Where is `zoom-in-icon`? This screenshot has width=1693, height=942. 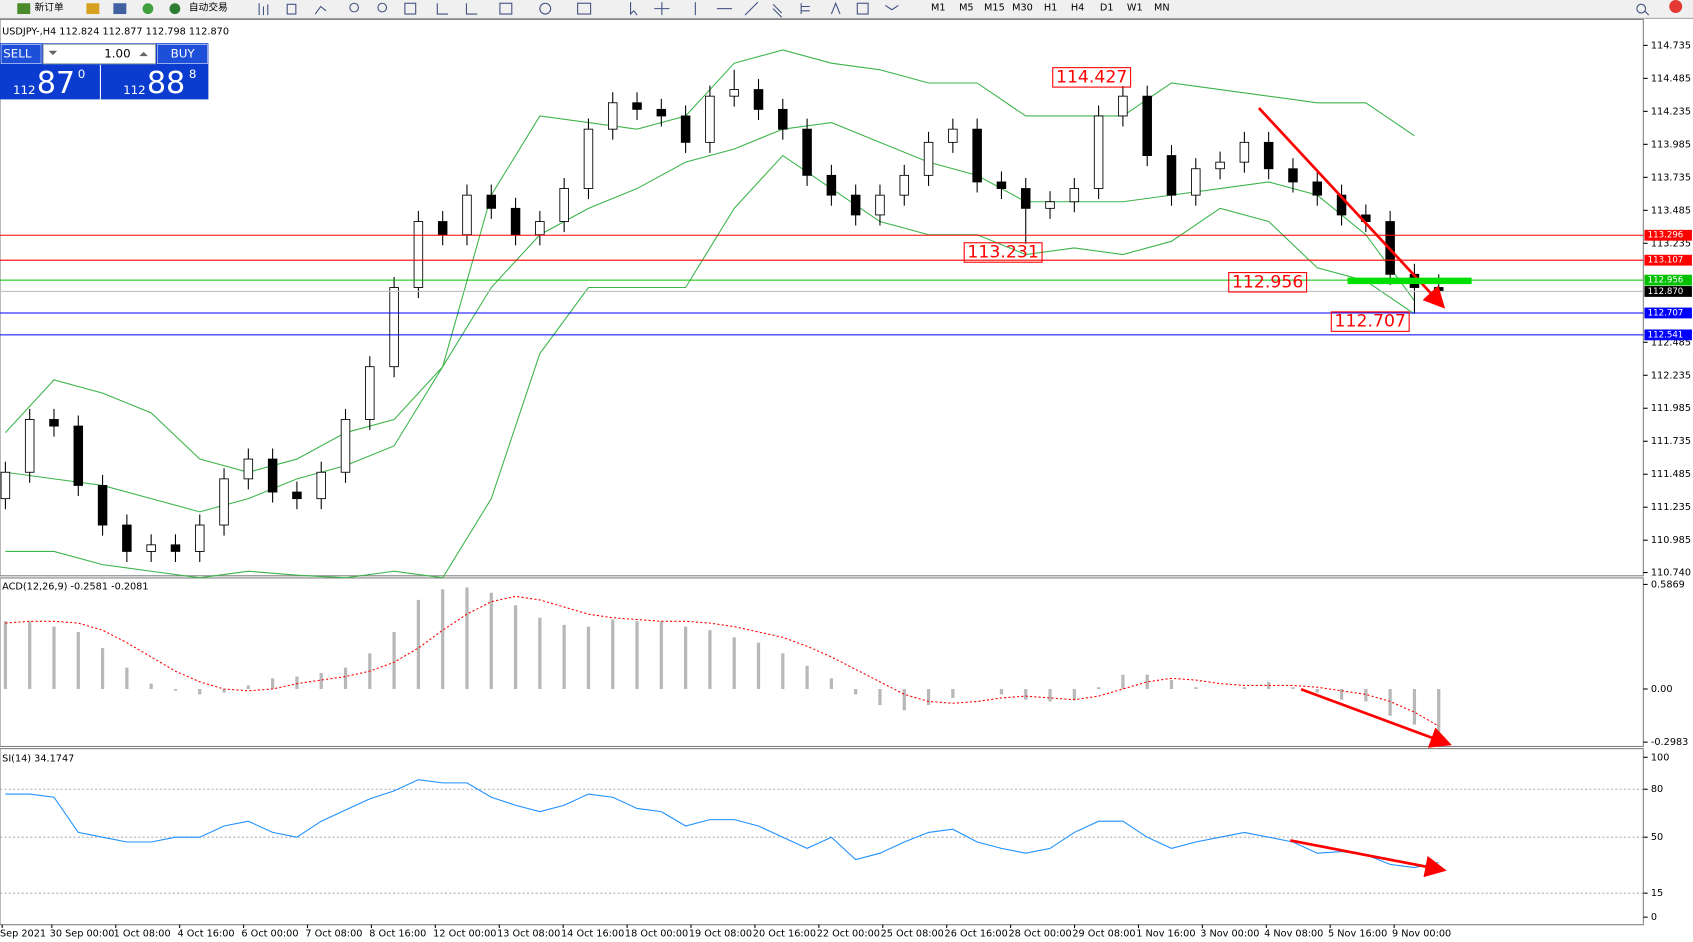
zoom-in-icon is located at coordinates (354, 7).